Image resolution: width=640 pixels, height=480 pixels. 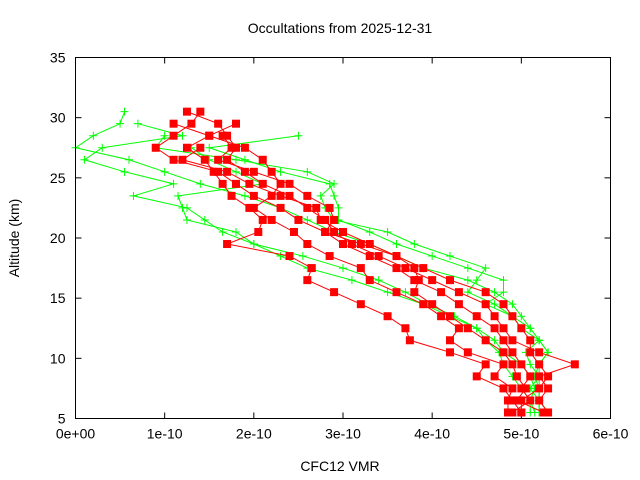 What do you see at coordinates (58, 358) in the screenshot?
I see `y-tick-label: 10` at bounding box center [58, 358].